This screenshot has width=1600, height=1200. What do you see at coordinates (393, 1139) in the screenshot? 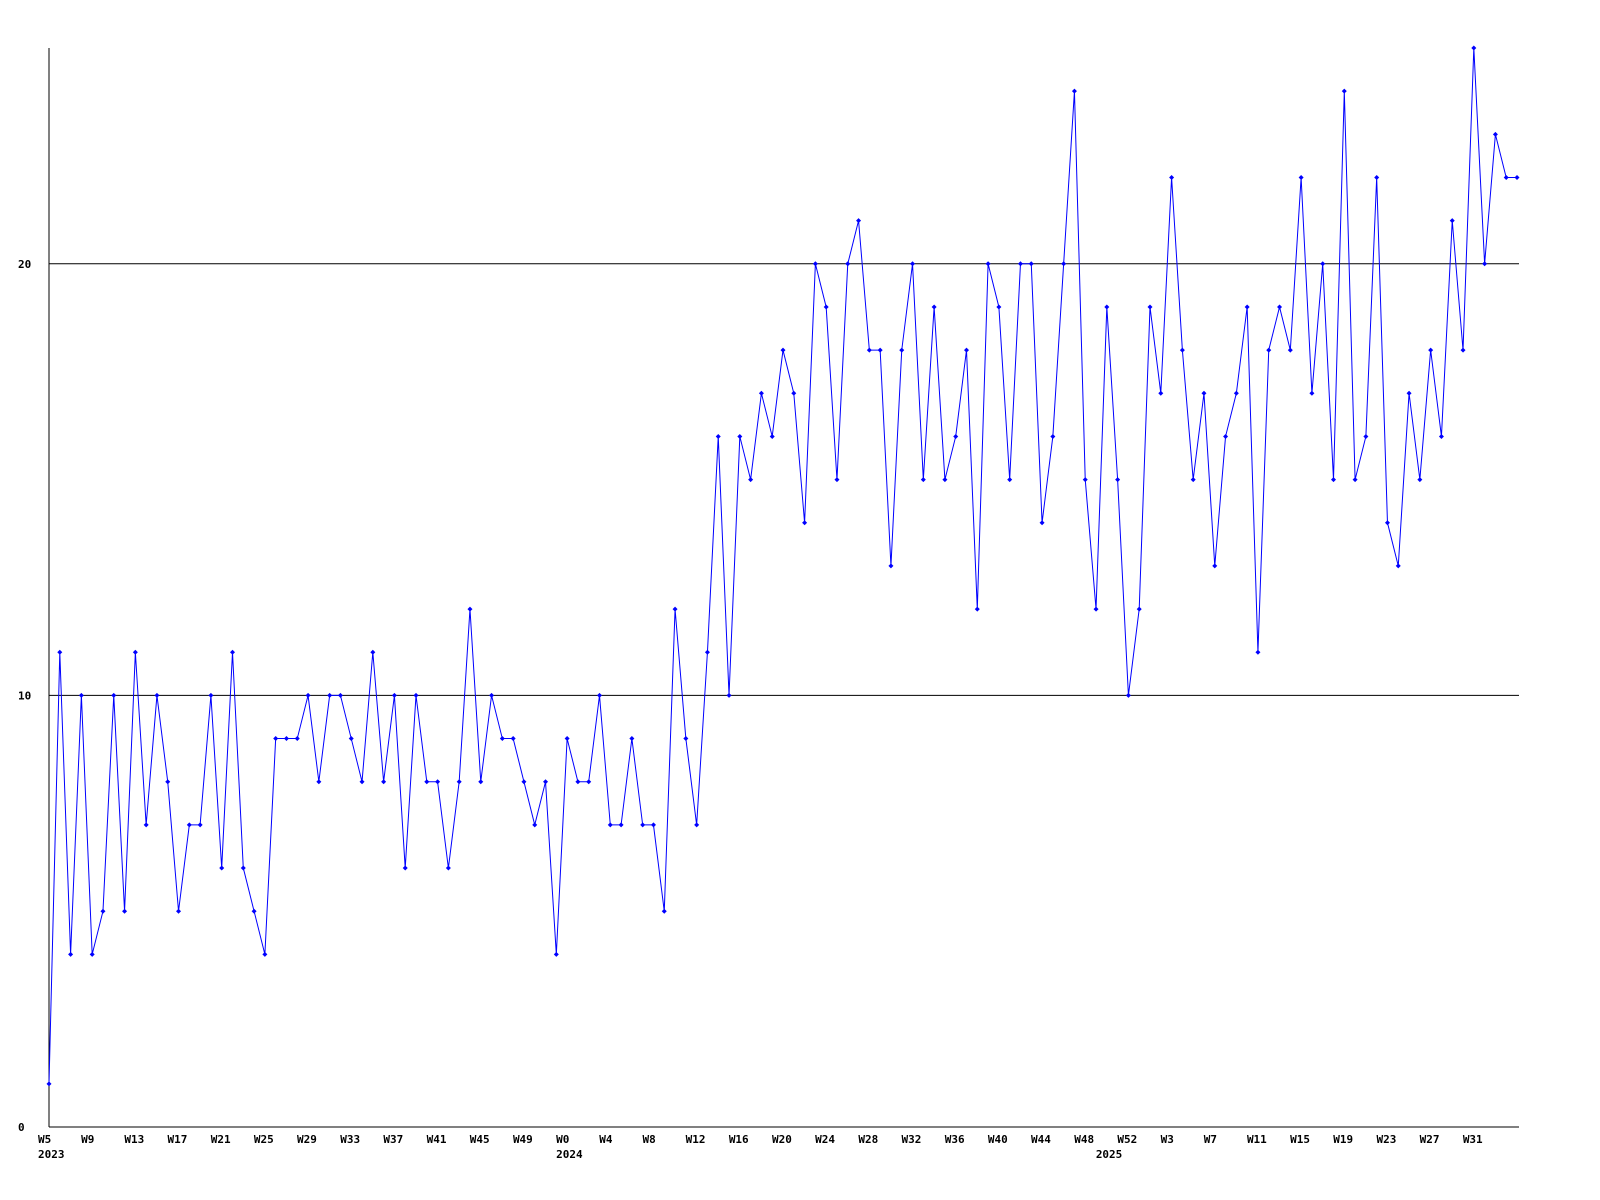
I see `x-tick-label: W37` at bounding box center [393, 1139].